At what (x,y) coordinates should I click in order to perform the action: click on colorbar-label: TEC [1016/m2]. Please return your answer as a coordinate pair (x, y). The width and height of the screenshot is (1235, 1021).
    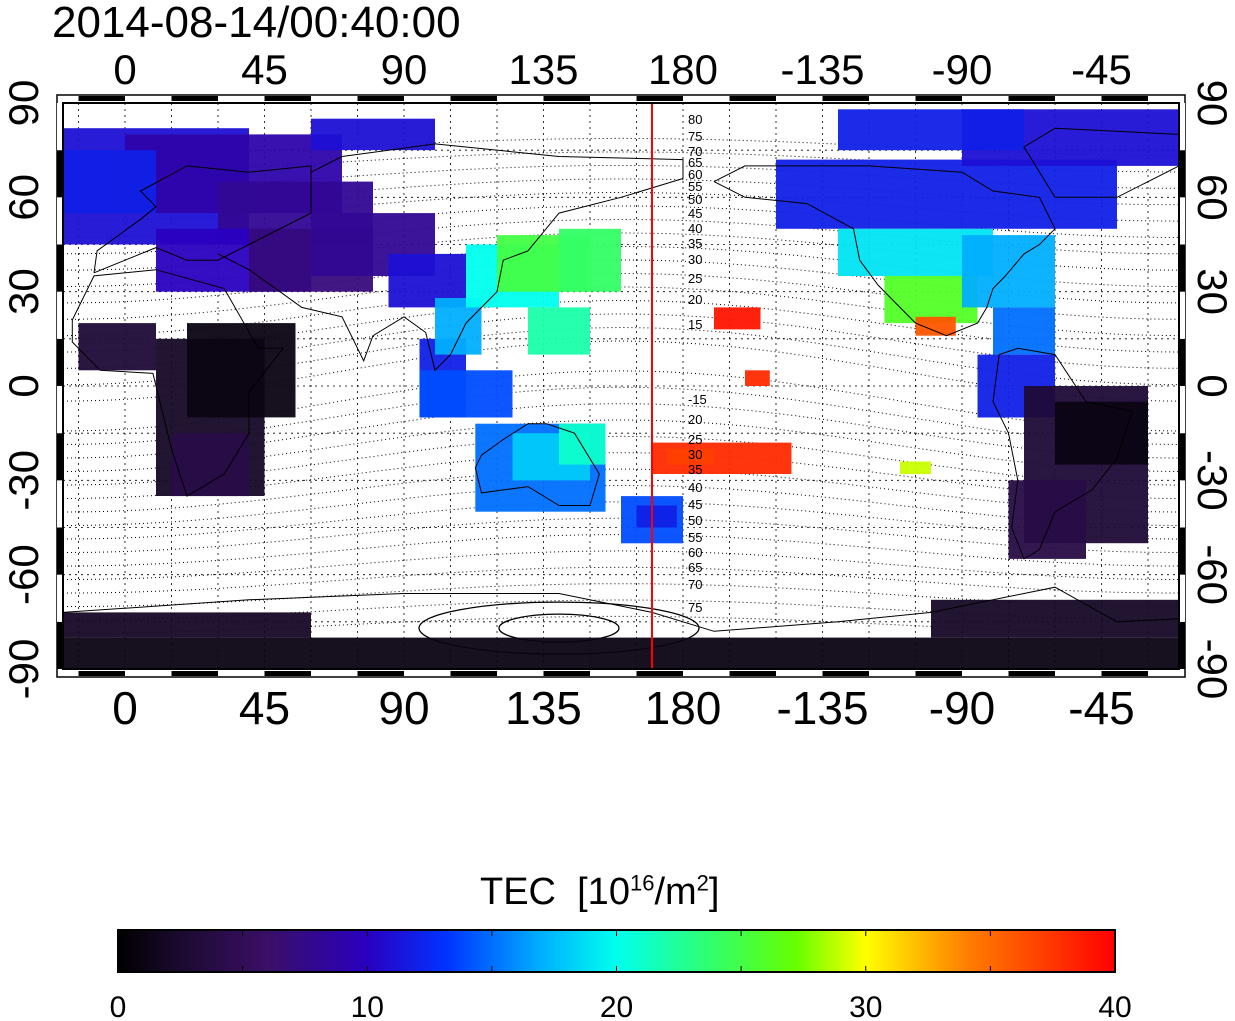
    Looking at the image, I should click on (599, 892).